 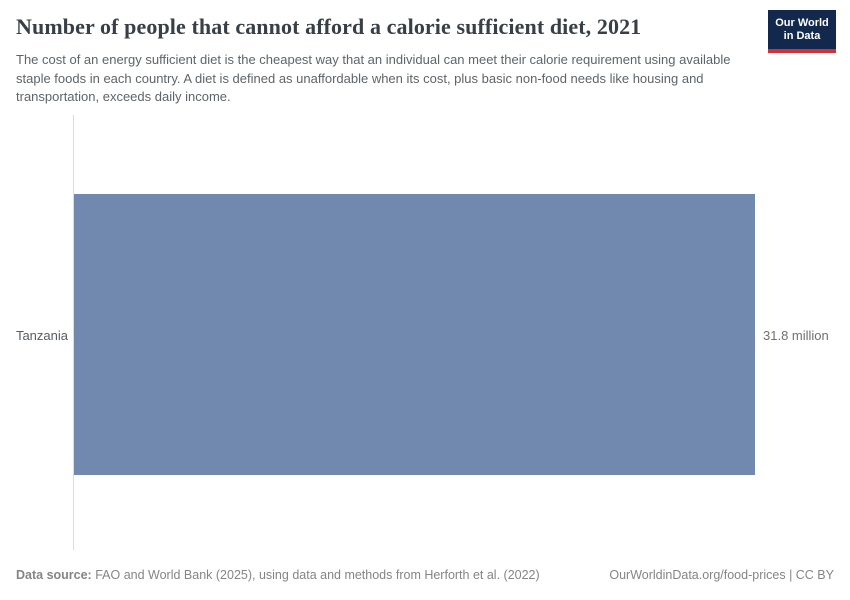 I want to click on owid-logo: Our World in Data, so click(x=802, y=31).